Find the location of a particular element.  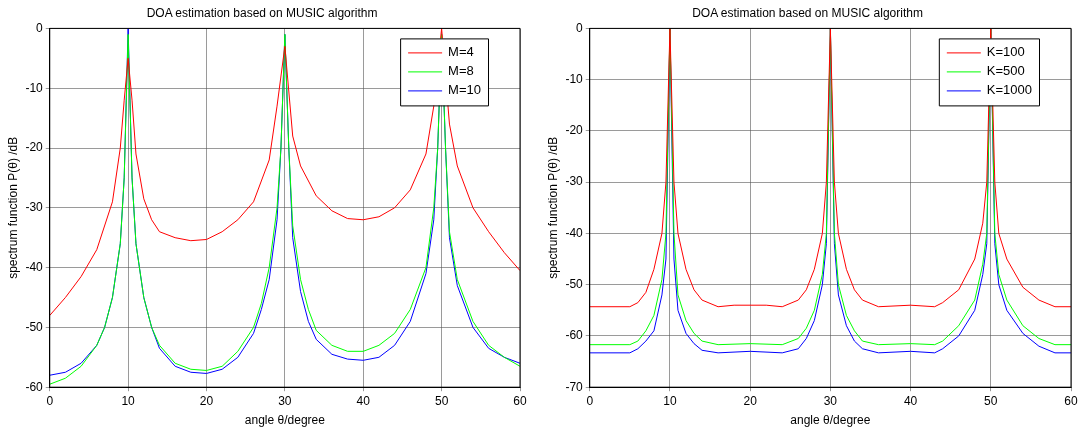

legend-label: K=1000 is located at coordinates (1009, 90).